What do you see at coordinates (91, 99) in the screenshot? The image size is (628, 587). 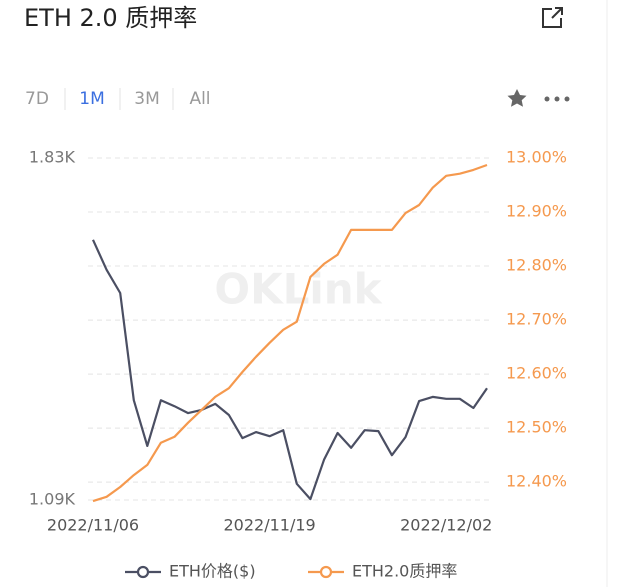 I see `range-button: 1M` at bounding box center [91, 99].